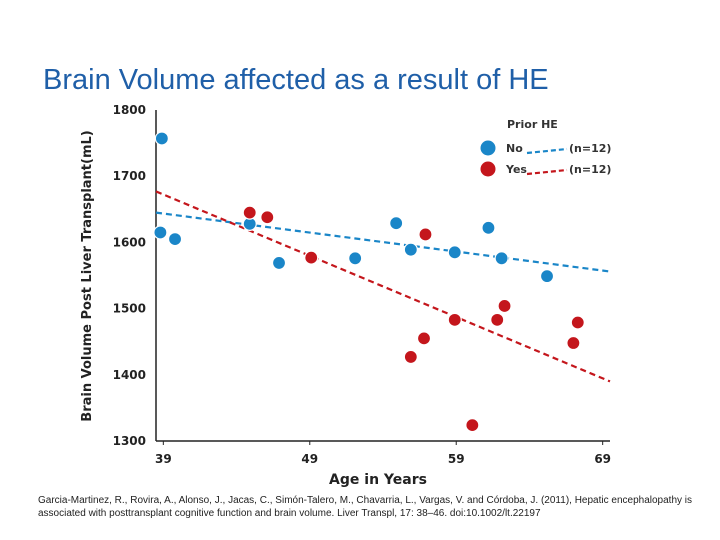  Describe the element at coordinates (602, 459) in the screenshot. I see `x-tick-label: 69` at that location.